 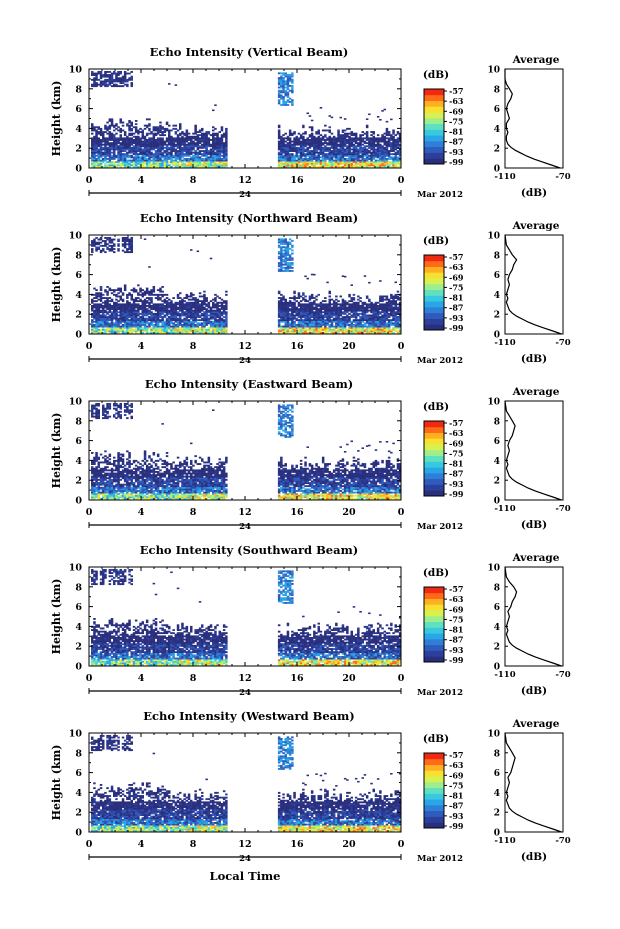 I want to click on x-tick-label: 0, so click(x=401, y=180).